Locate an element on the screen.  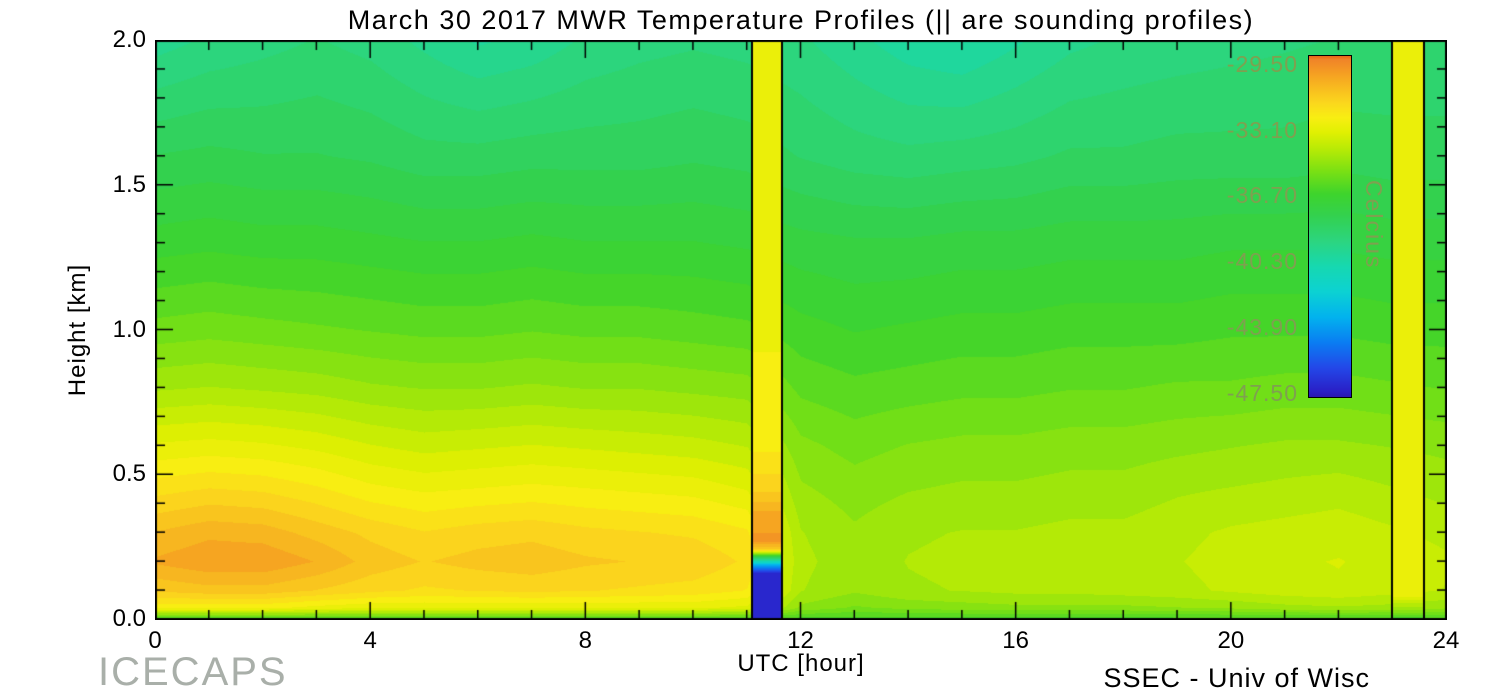
colorbar-tick-label: -40.30 is located at coordinates (1262, 261).